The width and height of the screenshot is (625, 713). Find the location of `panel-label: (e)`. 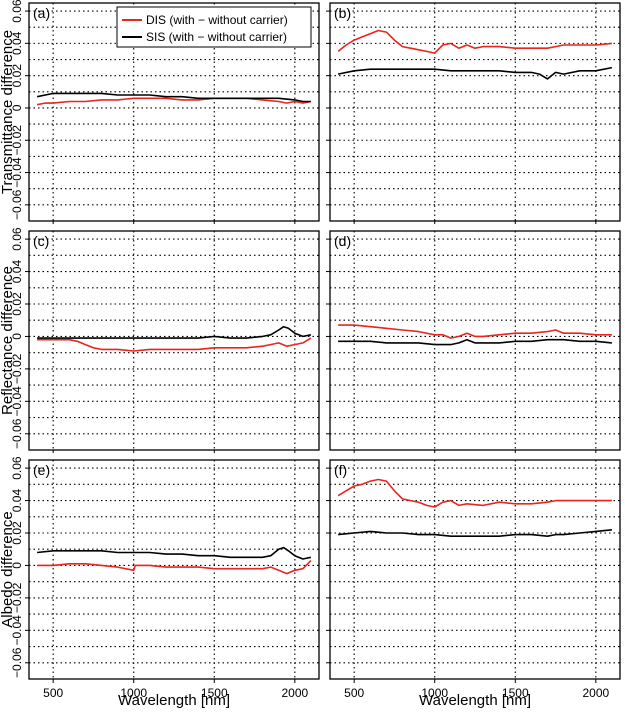

panel-label: (e) is located at coordinates (41, 470).